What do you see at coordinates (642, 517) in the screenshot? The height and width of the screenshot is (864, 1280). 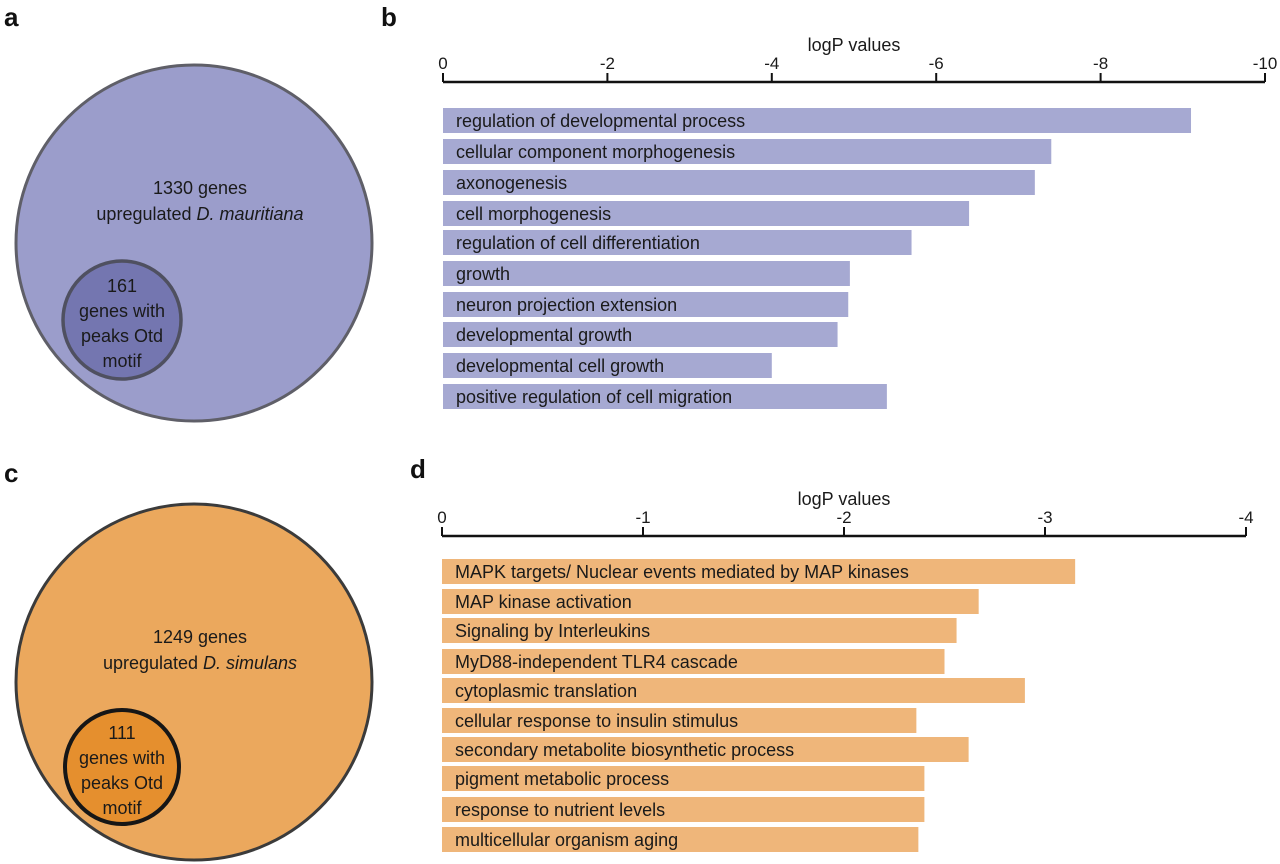 I see `x-tick-label: -1` at bounding box center [642, 517].